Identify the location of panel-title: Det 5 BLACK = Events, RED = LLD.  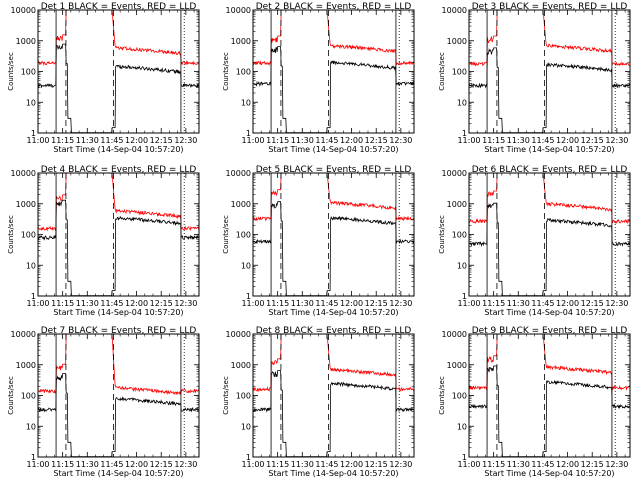
(334, 170).